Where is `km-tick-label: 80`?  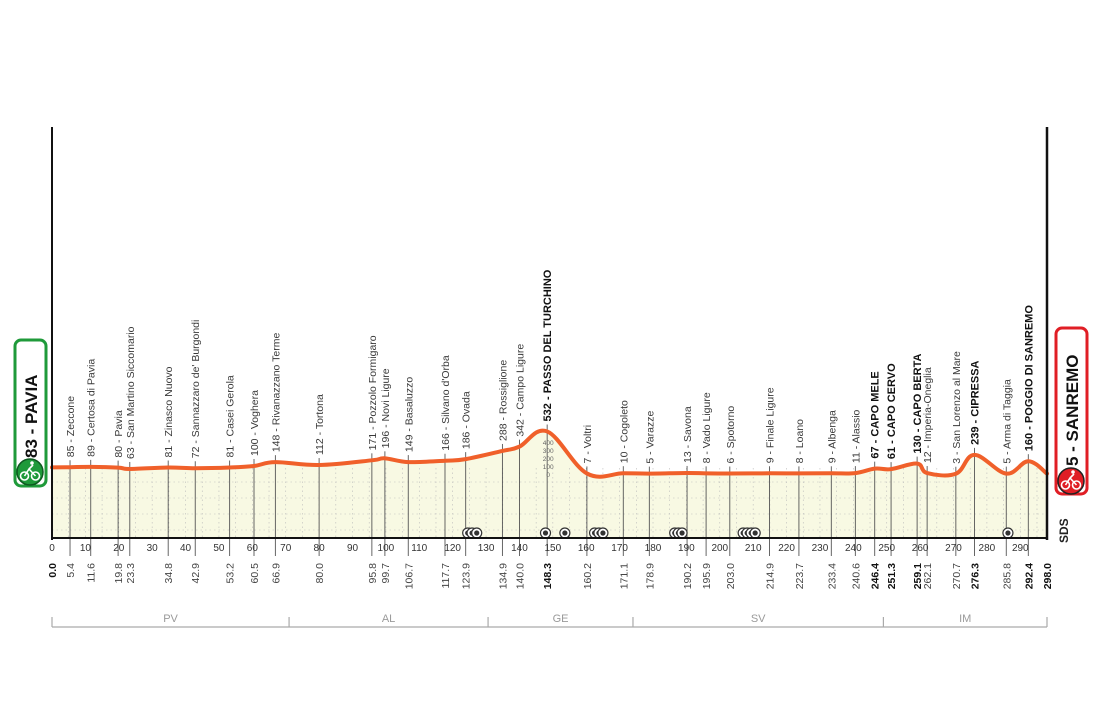
km-tick-label: 80 is located at coordinates (320, 548).